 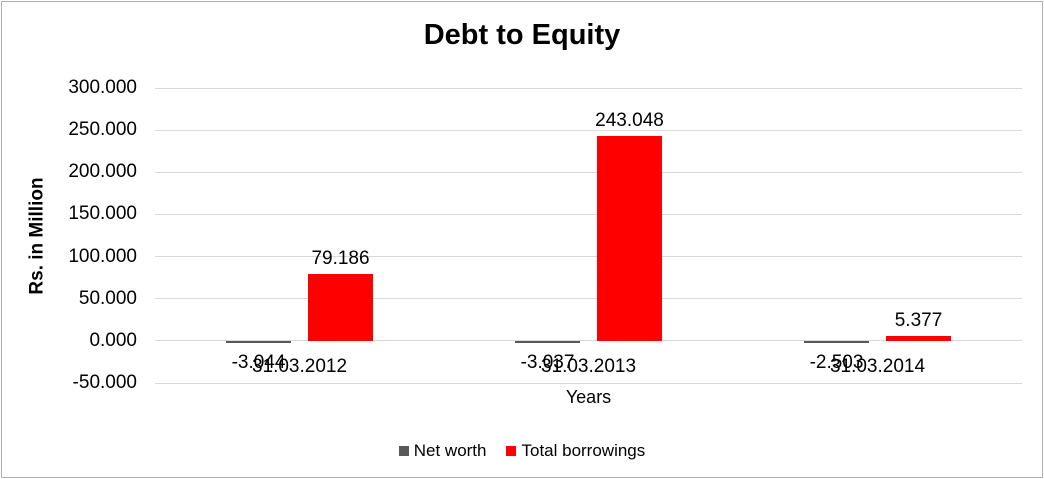 What do you see at coordinates (102, 214) in the screenshot?
I see `y-axis-tick-label: 150.000` at bounding box center [102, 214].